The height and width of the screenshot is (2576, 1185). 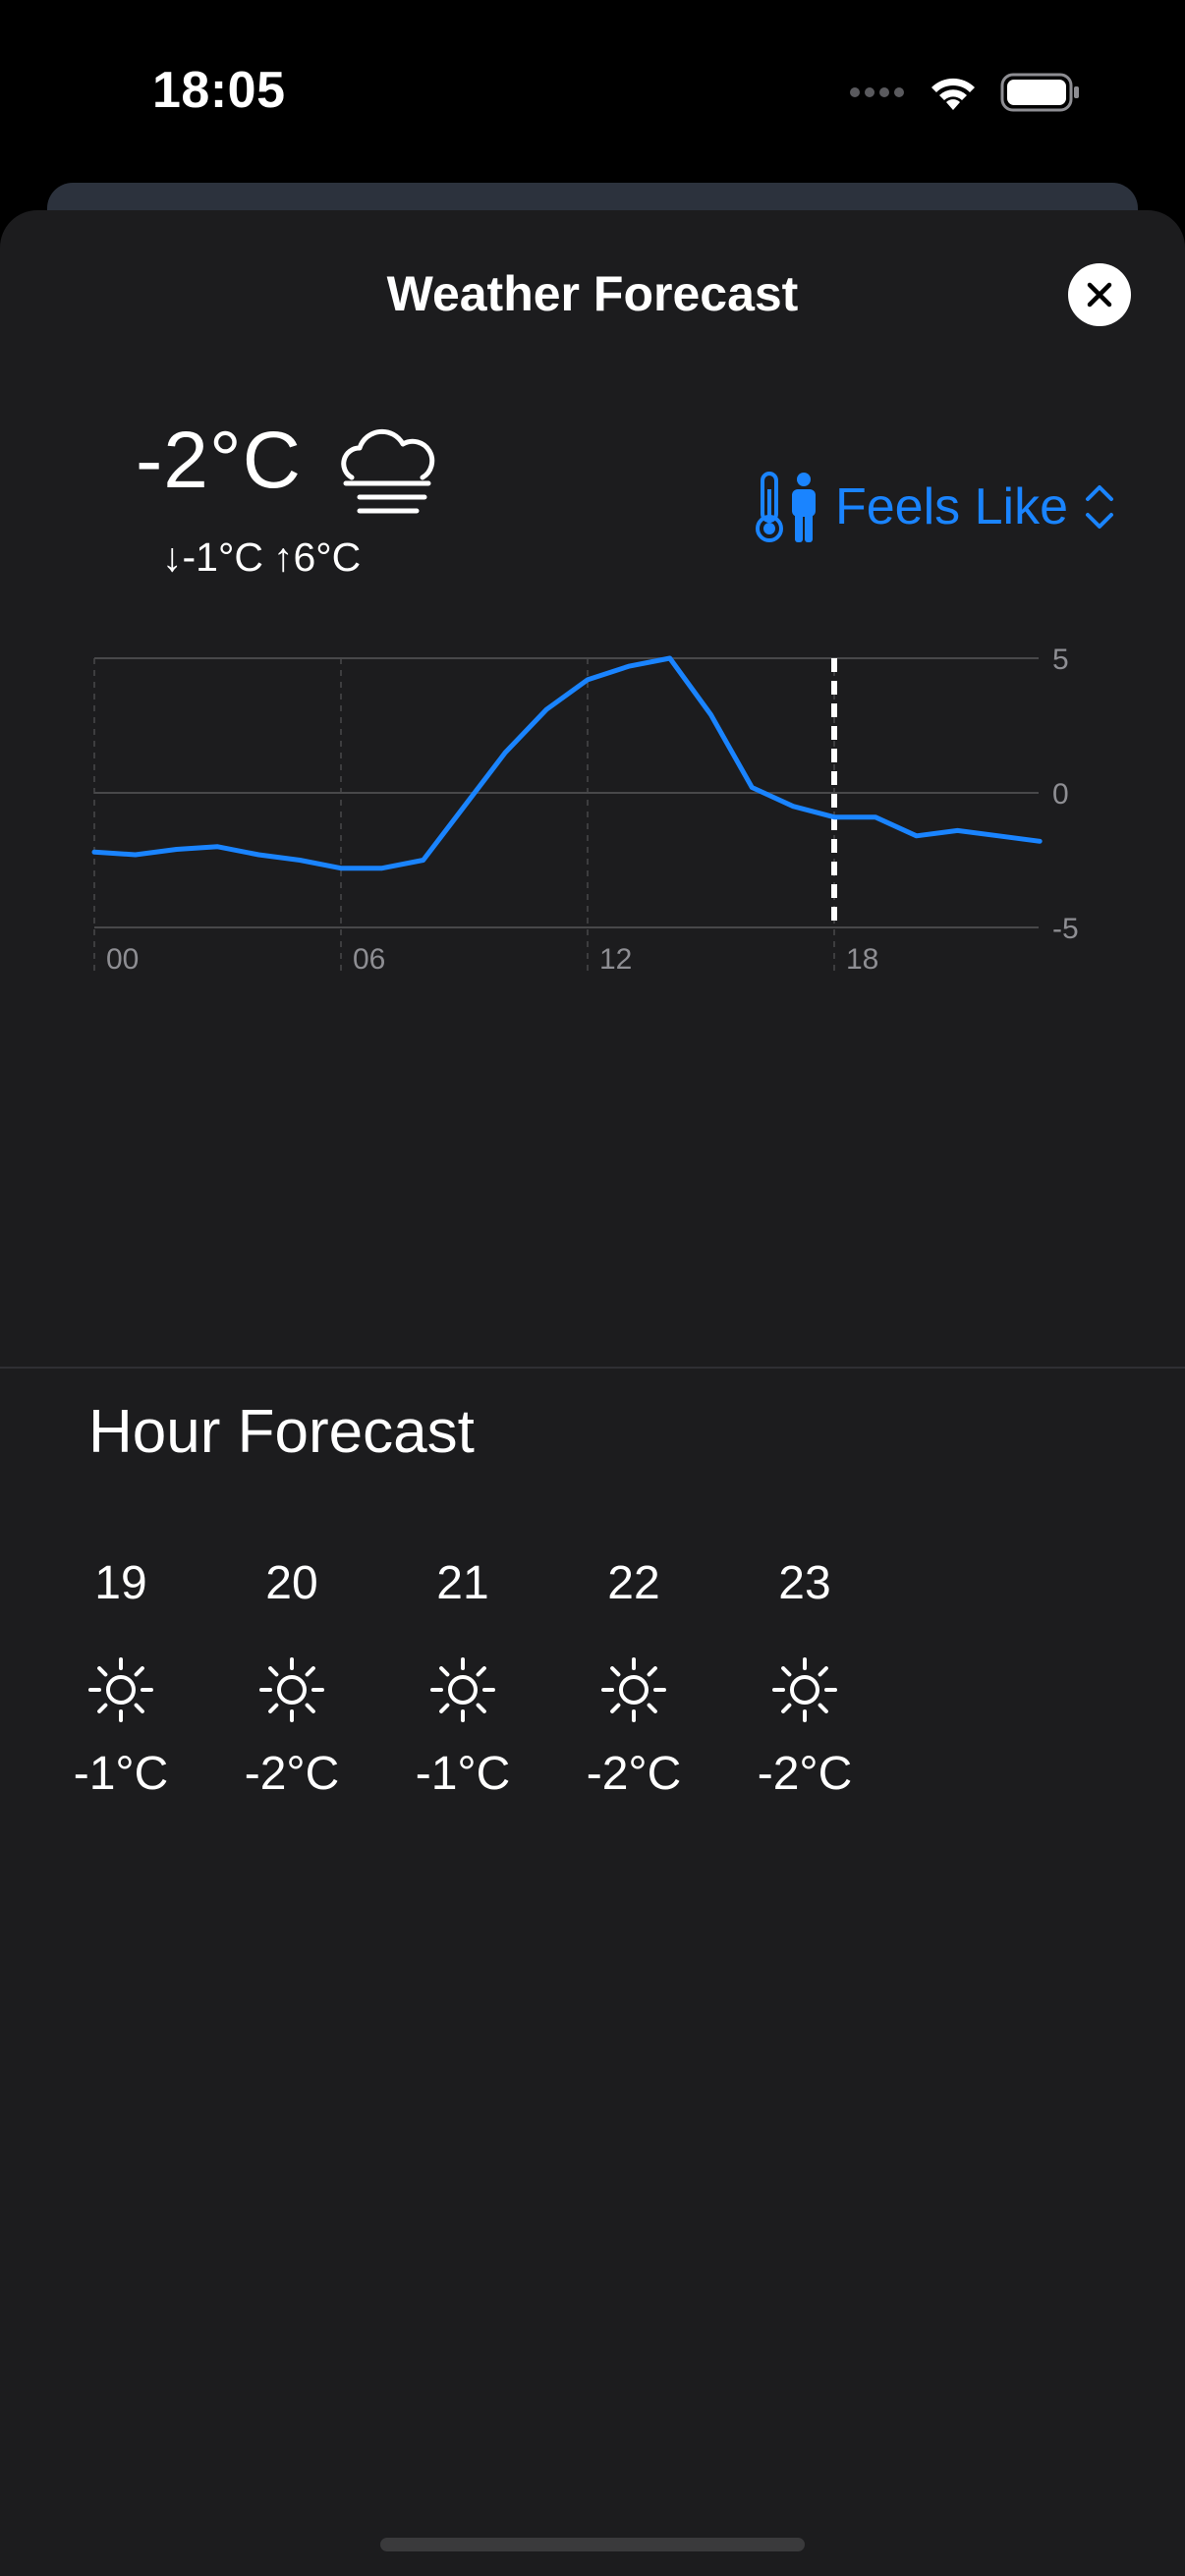 I want to click on status-icons, so click(x=965, y=92).